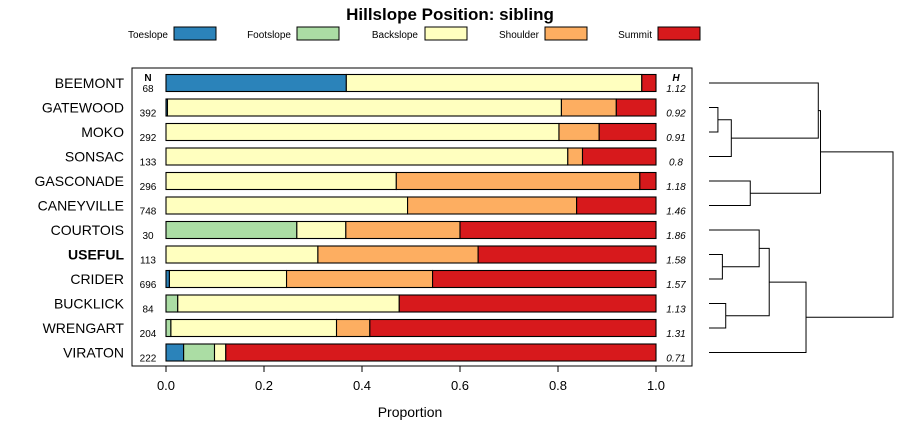 The image size is (900, 440). I want to click on bar-segment-useful-summit, so click(567, 254).